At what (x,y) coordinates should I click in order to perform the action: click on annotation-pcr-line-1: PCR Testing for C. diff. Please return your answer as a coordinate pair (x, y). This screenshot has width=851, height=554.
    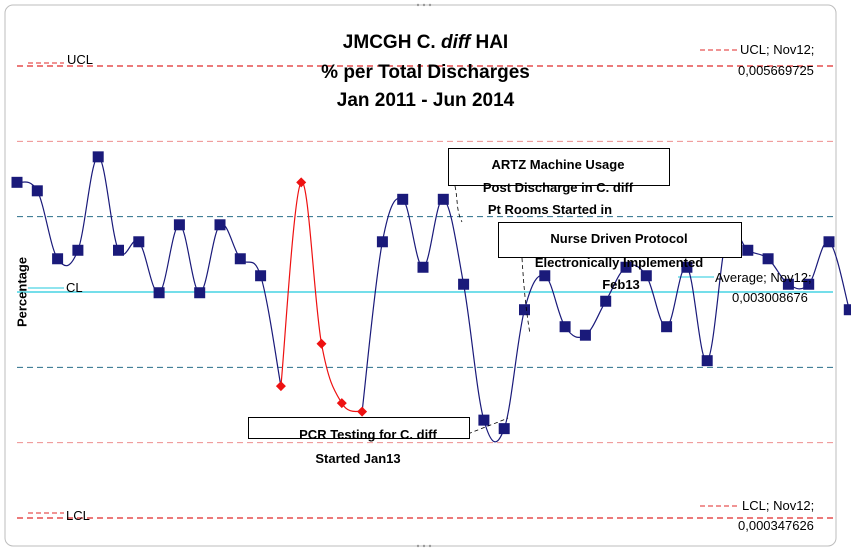
    Looking at the image, I should click on (368, 434).